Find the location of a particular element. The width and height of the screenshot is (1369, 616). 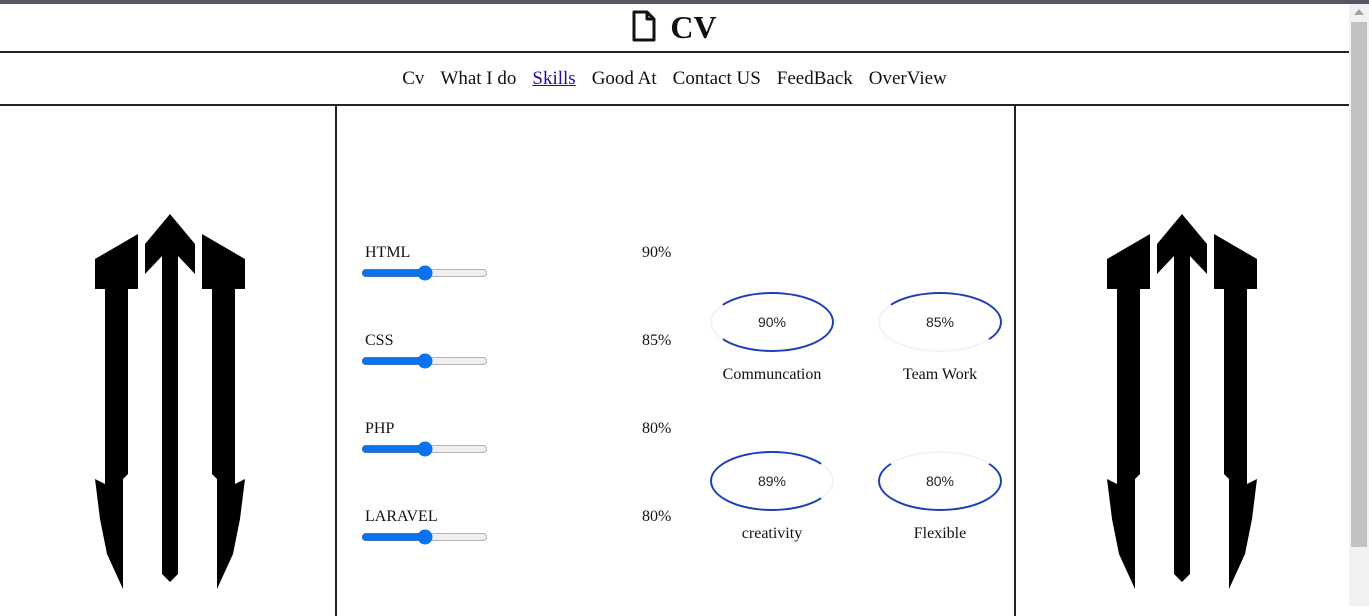

skill-name: CSS is located at coordinates (379, 340).